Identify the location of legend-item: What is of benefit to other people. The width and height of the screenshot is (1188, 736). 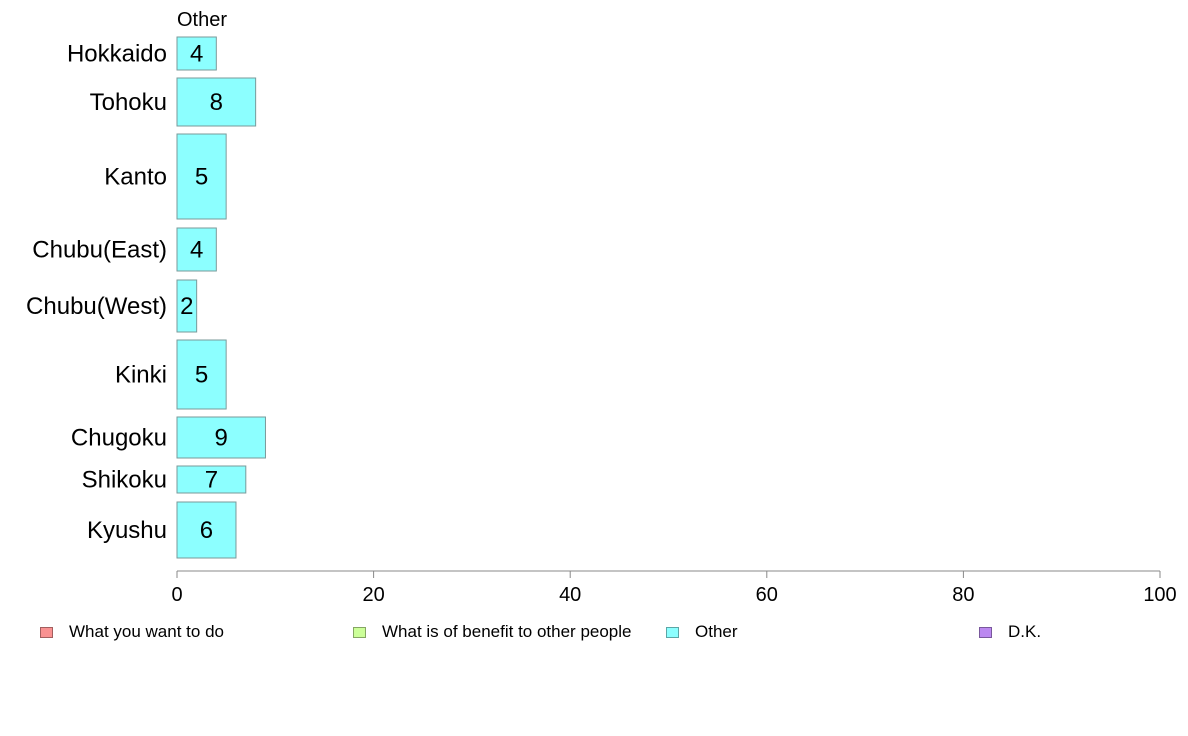
(492, 632).